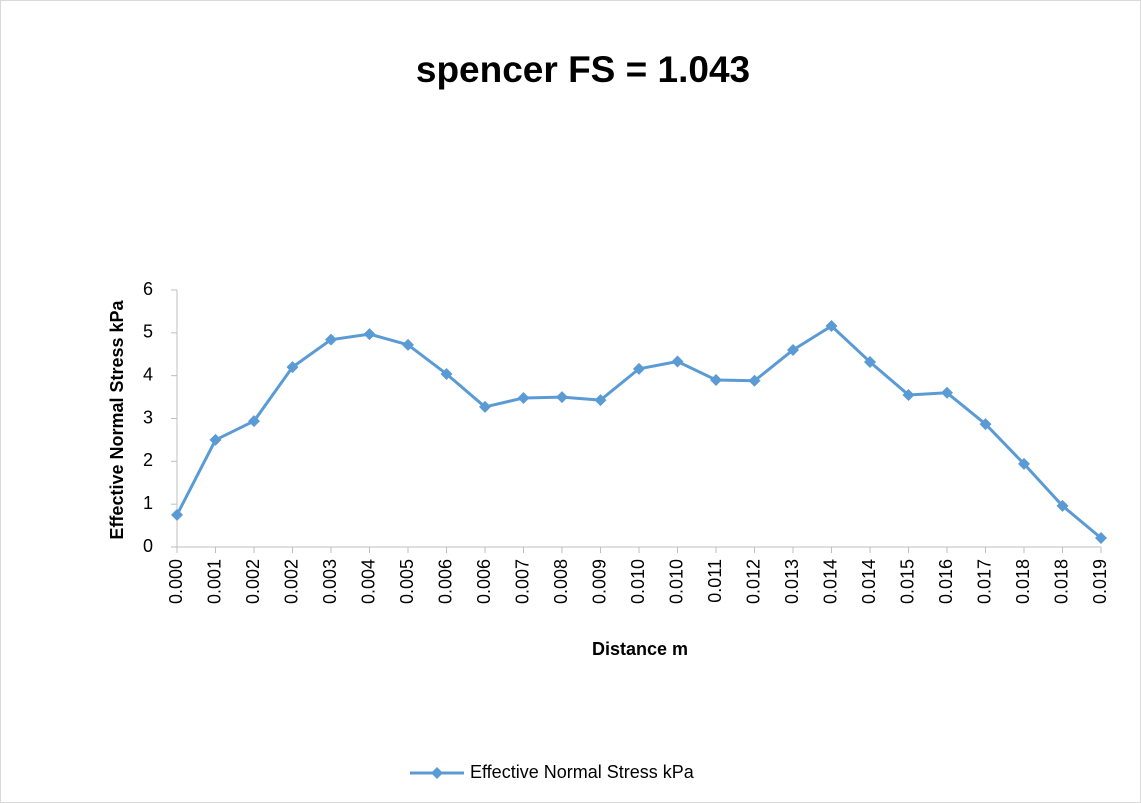 This screenshot has width=1141, height=803. I want to click on x-tick-label: 0.004, so click(368, 581).